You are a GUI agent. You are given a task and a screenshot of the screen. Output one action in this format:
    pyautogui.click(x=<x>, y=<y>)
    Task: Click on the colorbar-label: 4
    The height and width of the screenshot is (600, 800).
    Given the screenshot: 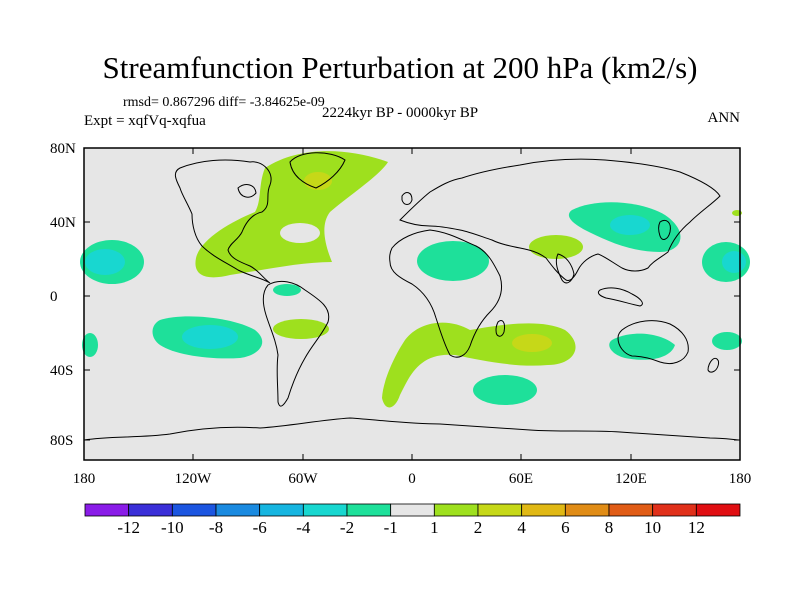 What is the action you would take?
    pyautogui.click(x=521, y=527)
    